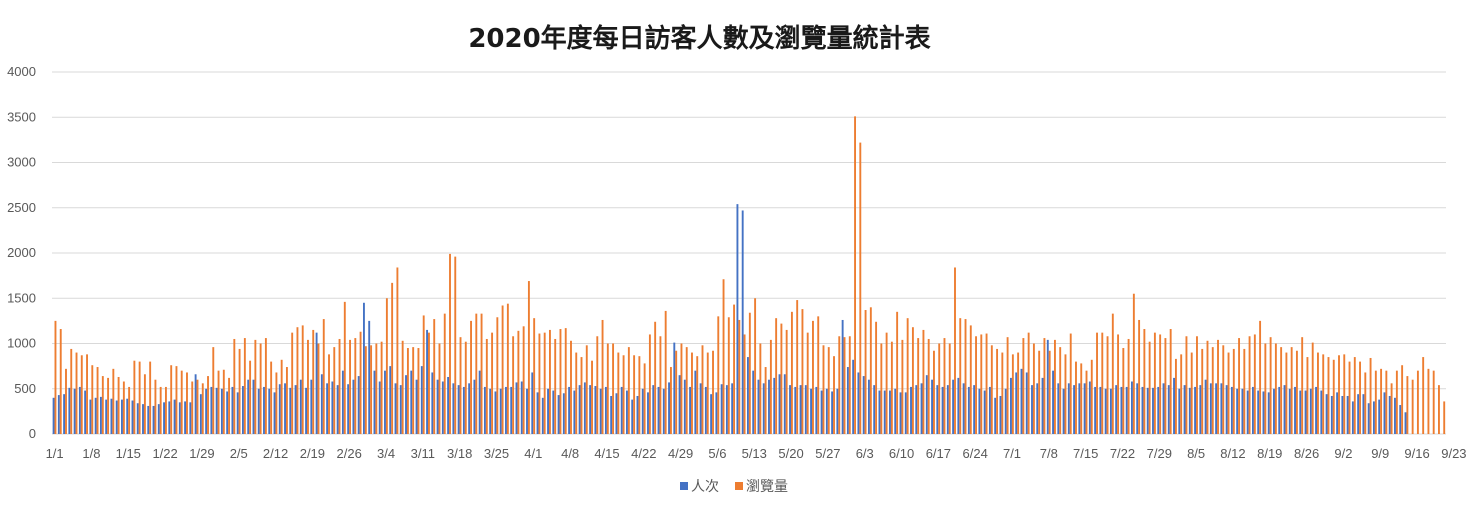 The width and height of the screenshot is (1471, 509). Describe the element at coordinates (606, 453) in the screenshot. I see `x-tick-label: 4/15` at that location.